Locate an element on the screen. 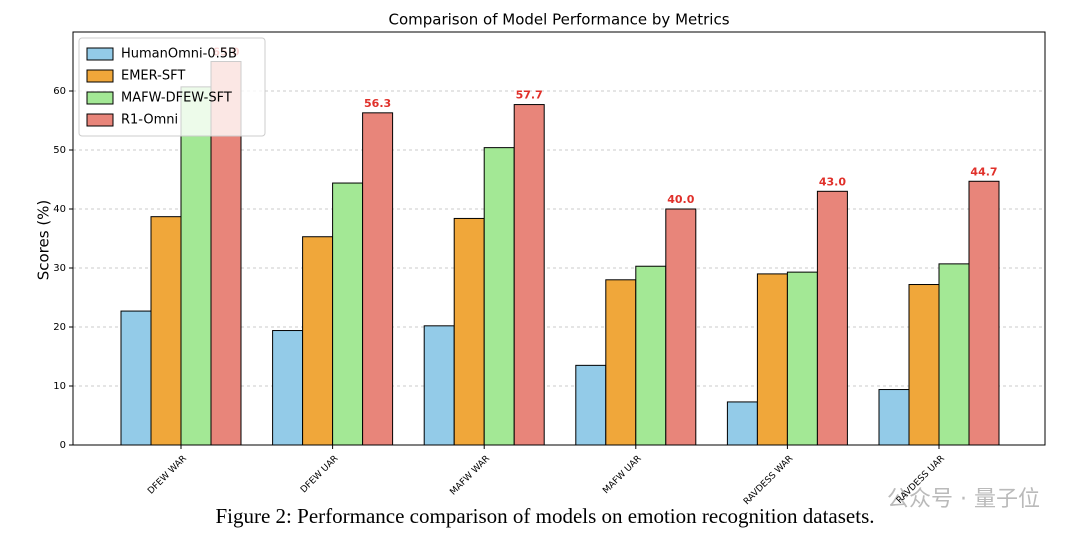  x-tick-label: DFEW WAR is located at coordinates (167, 475).